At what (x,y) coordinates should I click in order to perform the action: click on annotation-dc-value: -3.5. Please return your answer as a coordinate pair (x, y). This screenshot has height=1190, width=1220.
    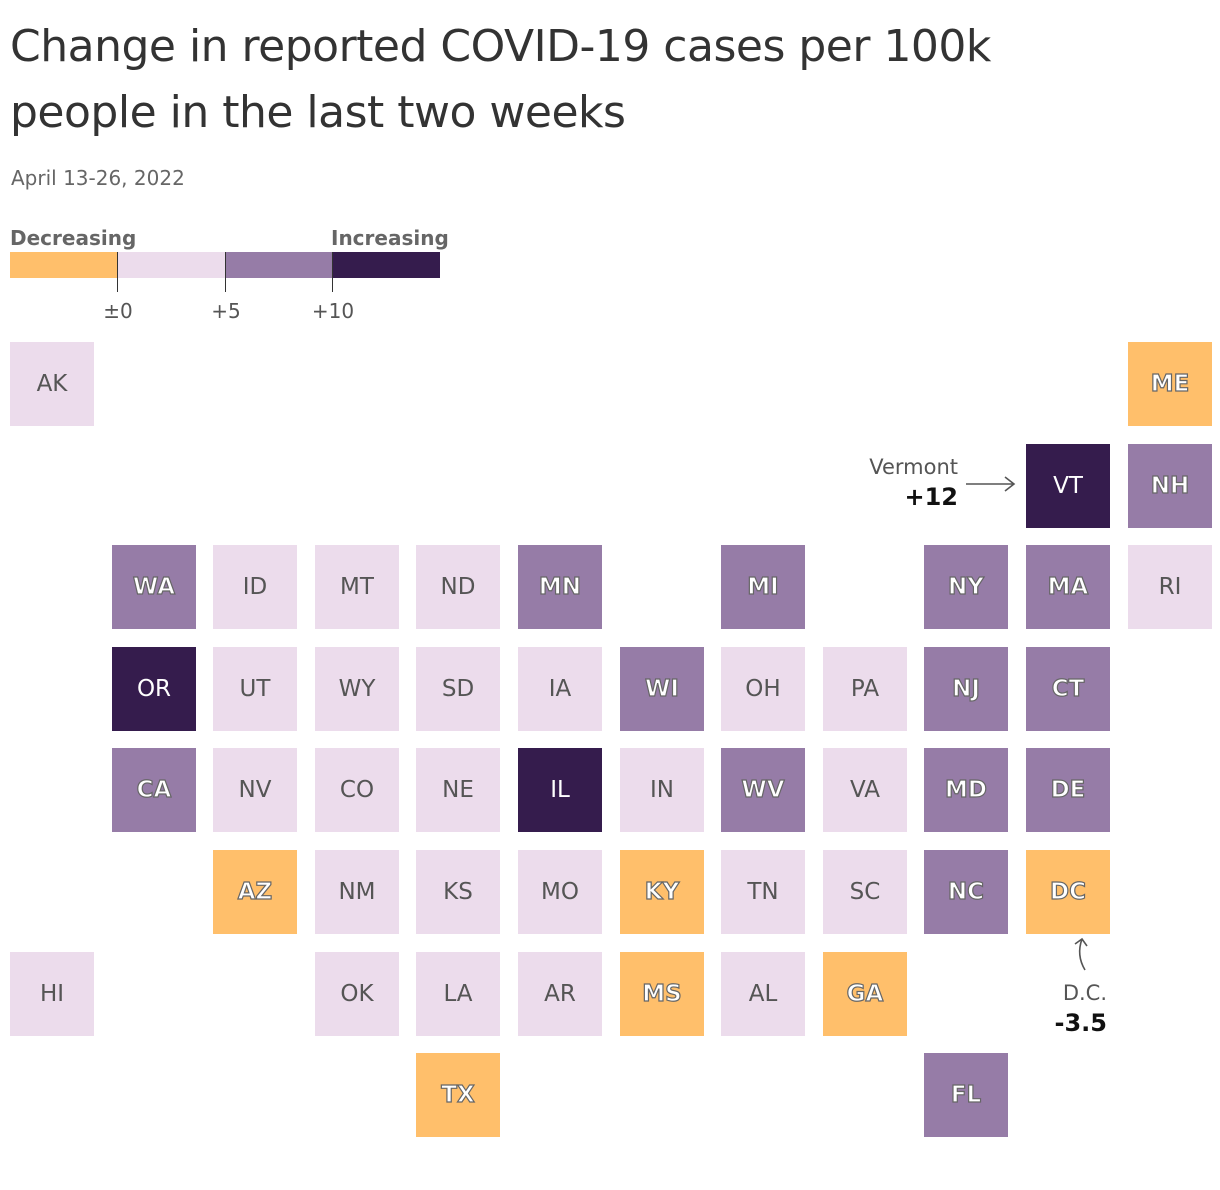
    Looking at the image, I should click on (1080, 1023).